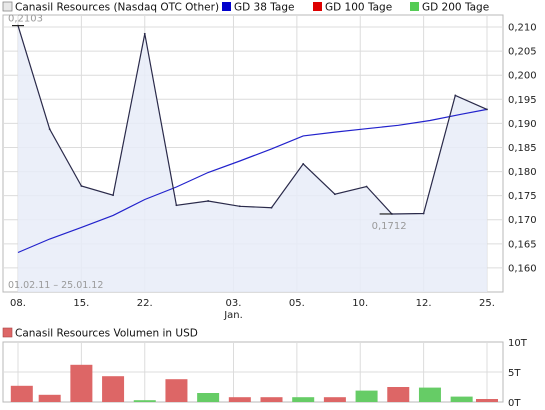  I want to click on legend-swatch-gd38, so click(226, 6).